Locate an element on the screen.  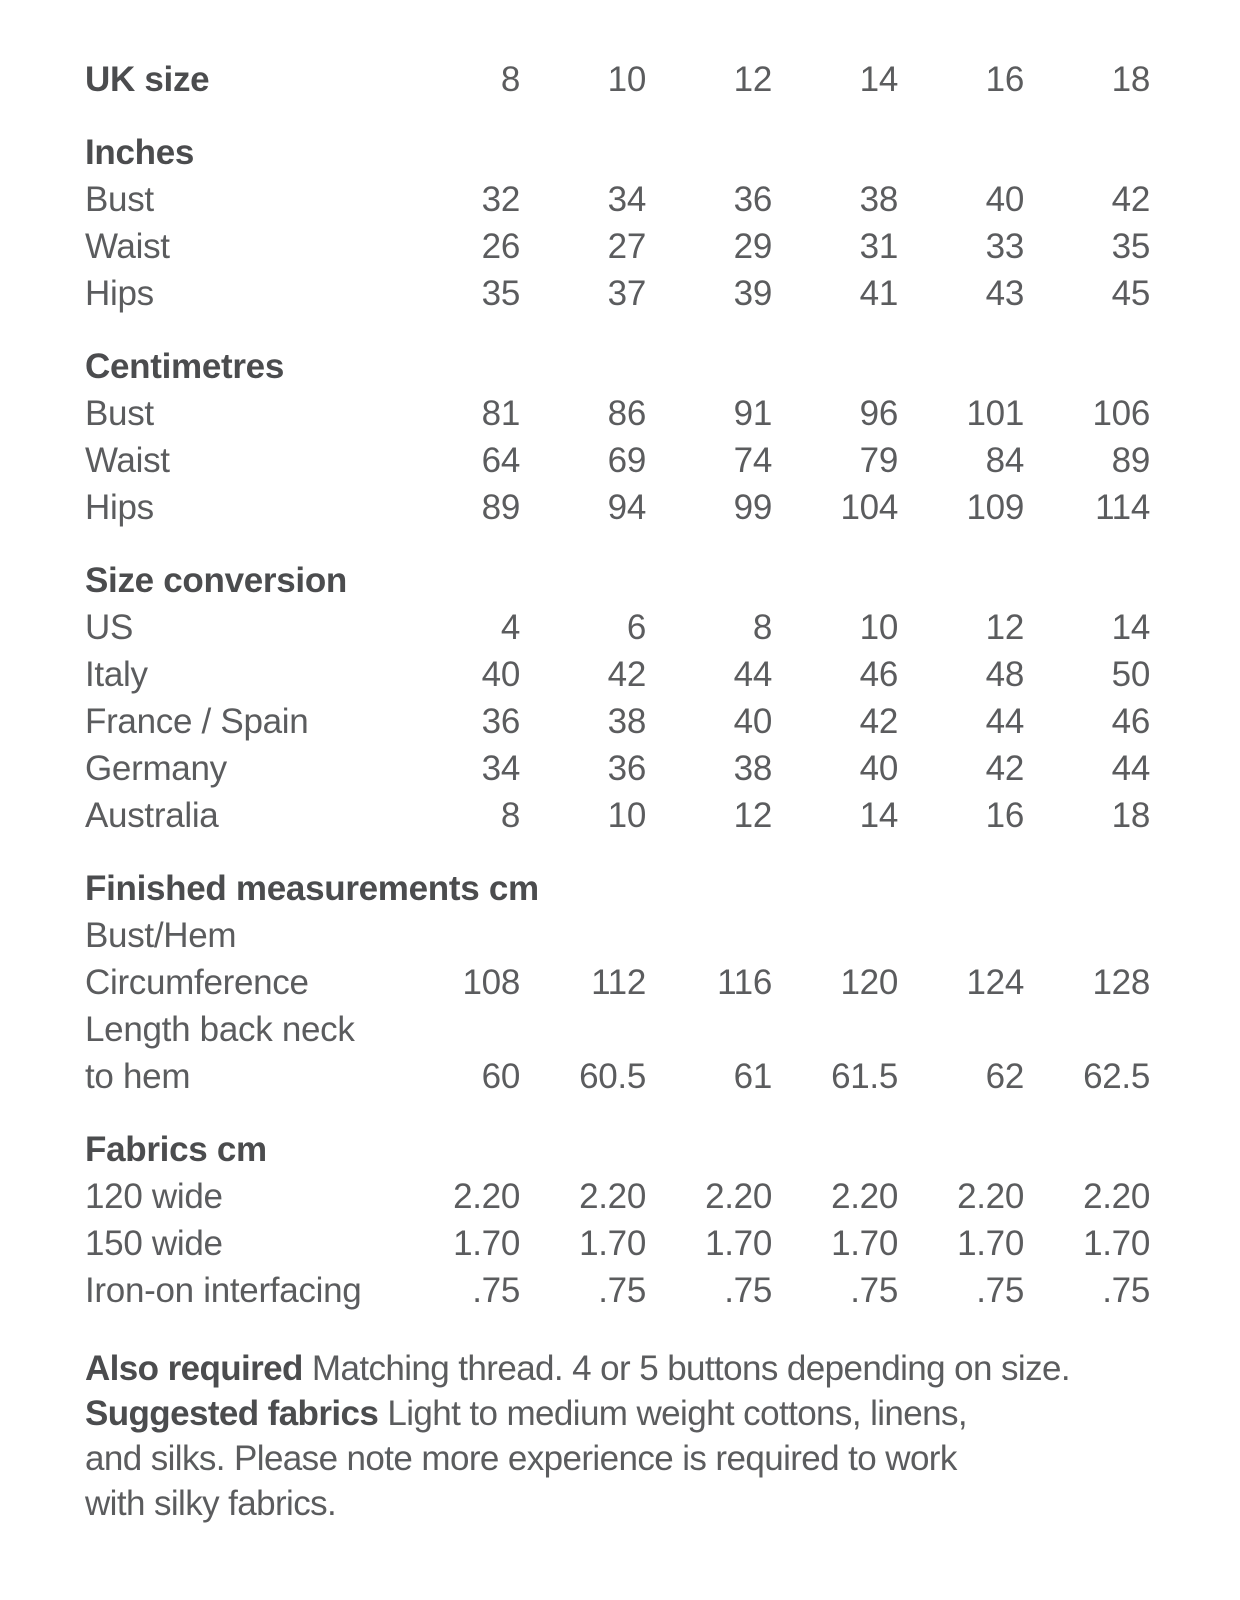
table-row: to hem 60 60.5 61 61.5 62 62.5 is located at coordinates (620, 1076).